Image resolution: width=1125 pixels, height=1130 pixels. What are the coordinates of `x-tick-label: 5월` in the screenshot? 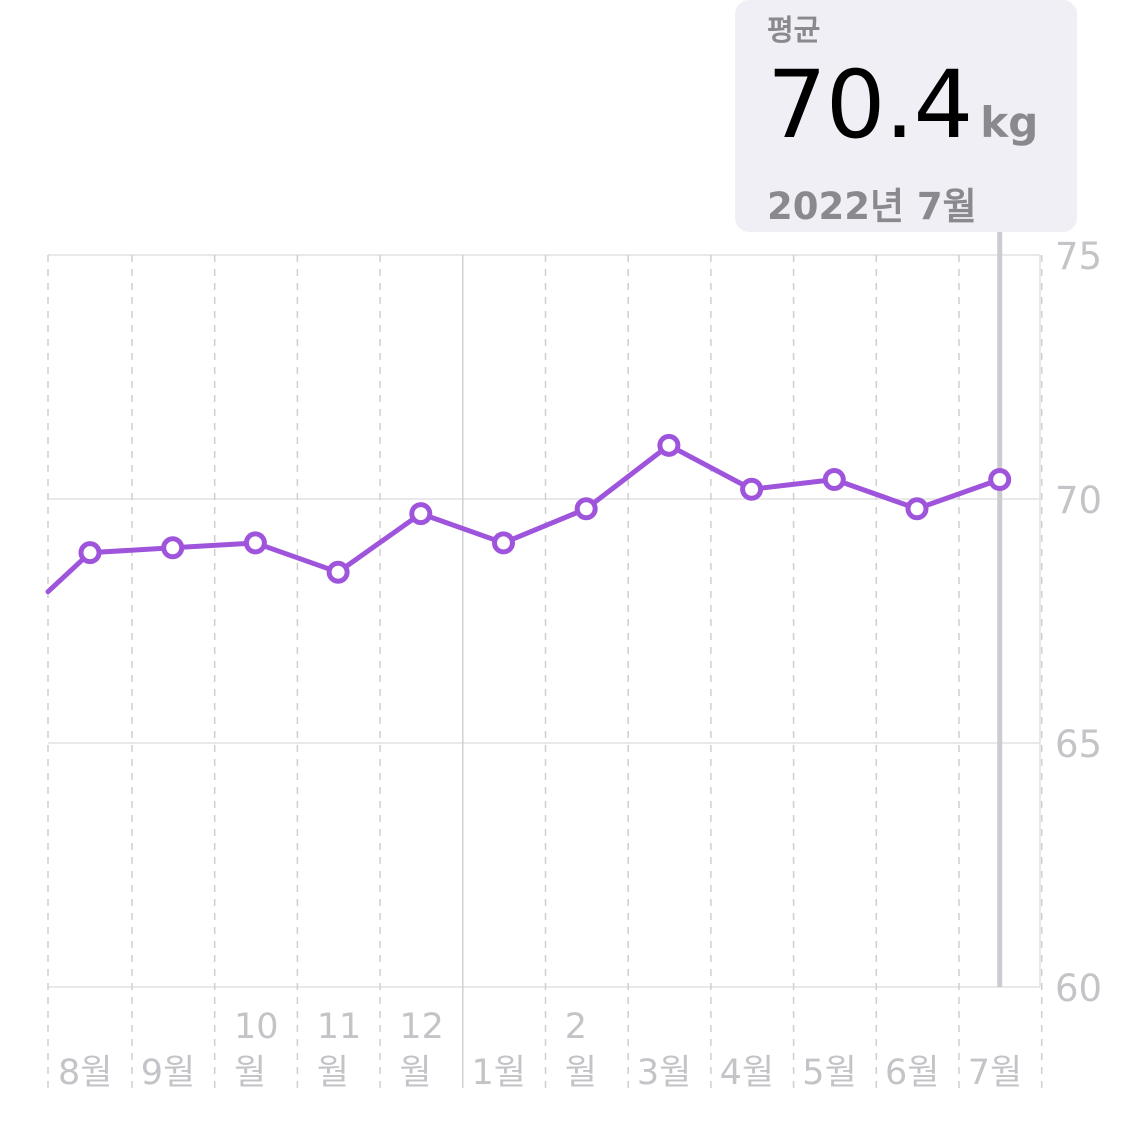 It's located at (829, 1073).